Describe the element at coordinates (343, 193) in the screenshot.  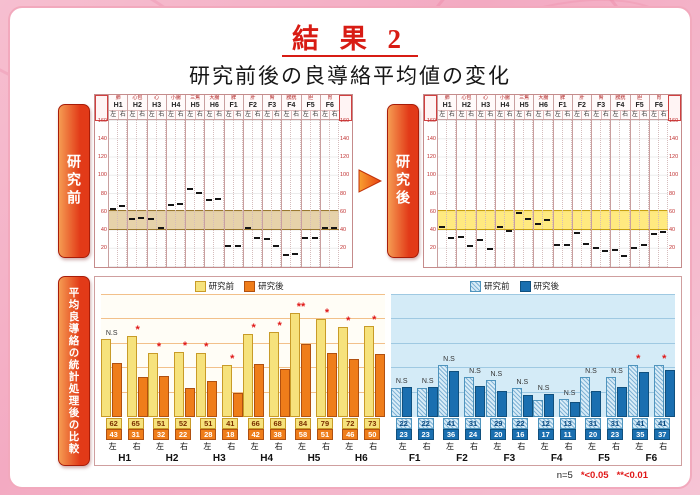
I see `axis-tick-label: 80` at that location.